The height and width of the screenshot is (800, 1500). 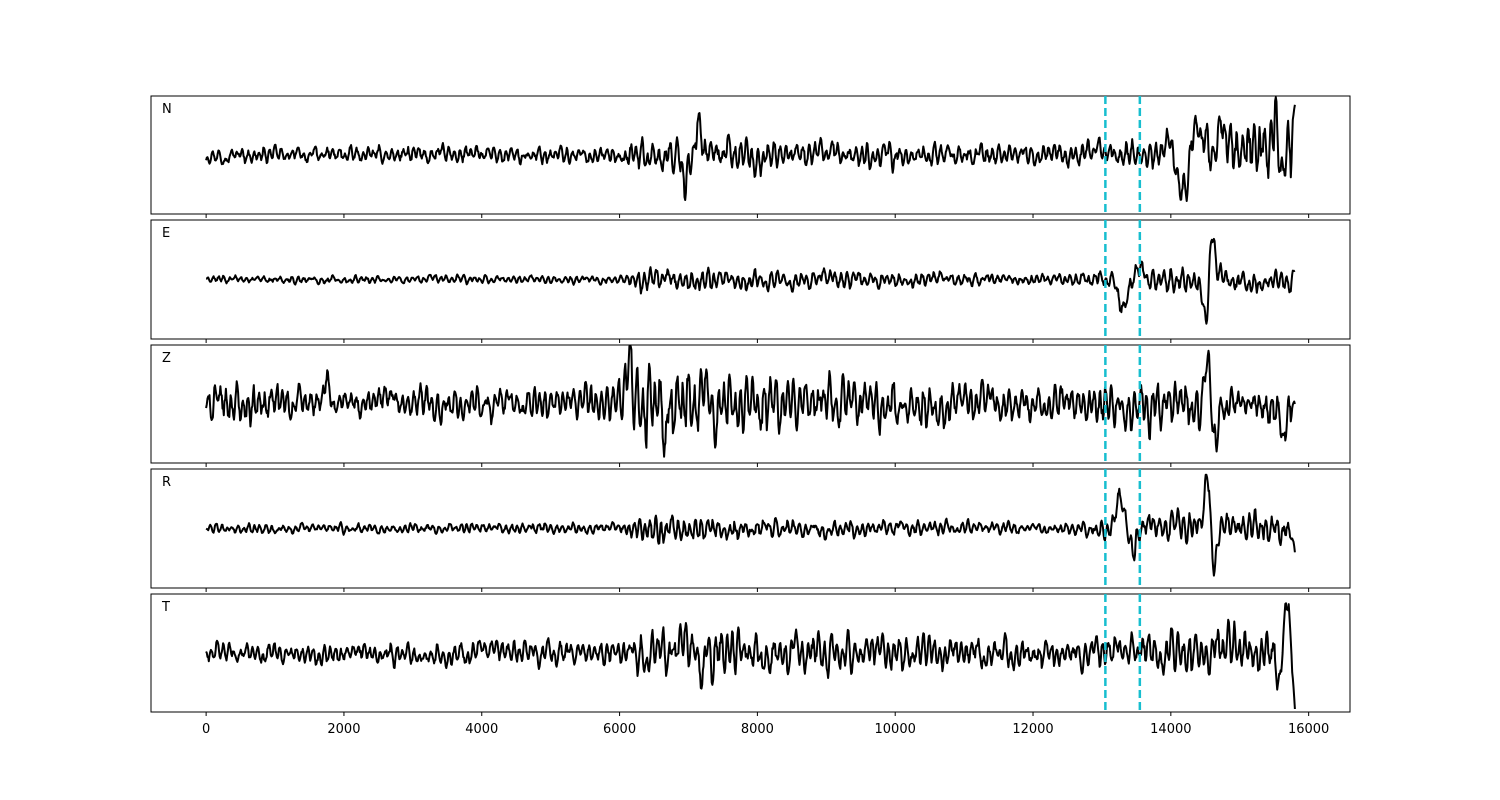 I want to click on trace-e, so click(x=750, y=281).